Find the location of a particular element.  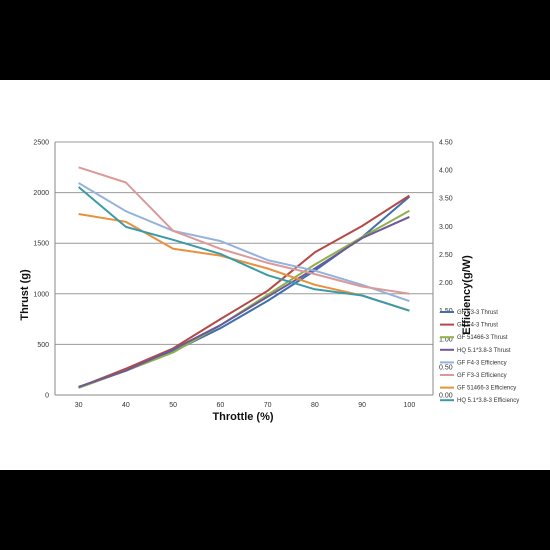

x-tick-label: 80 is located at coordinates (315, 405).